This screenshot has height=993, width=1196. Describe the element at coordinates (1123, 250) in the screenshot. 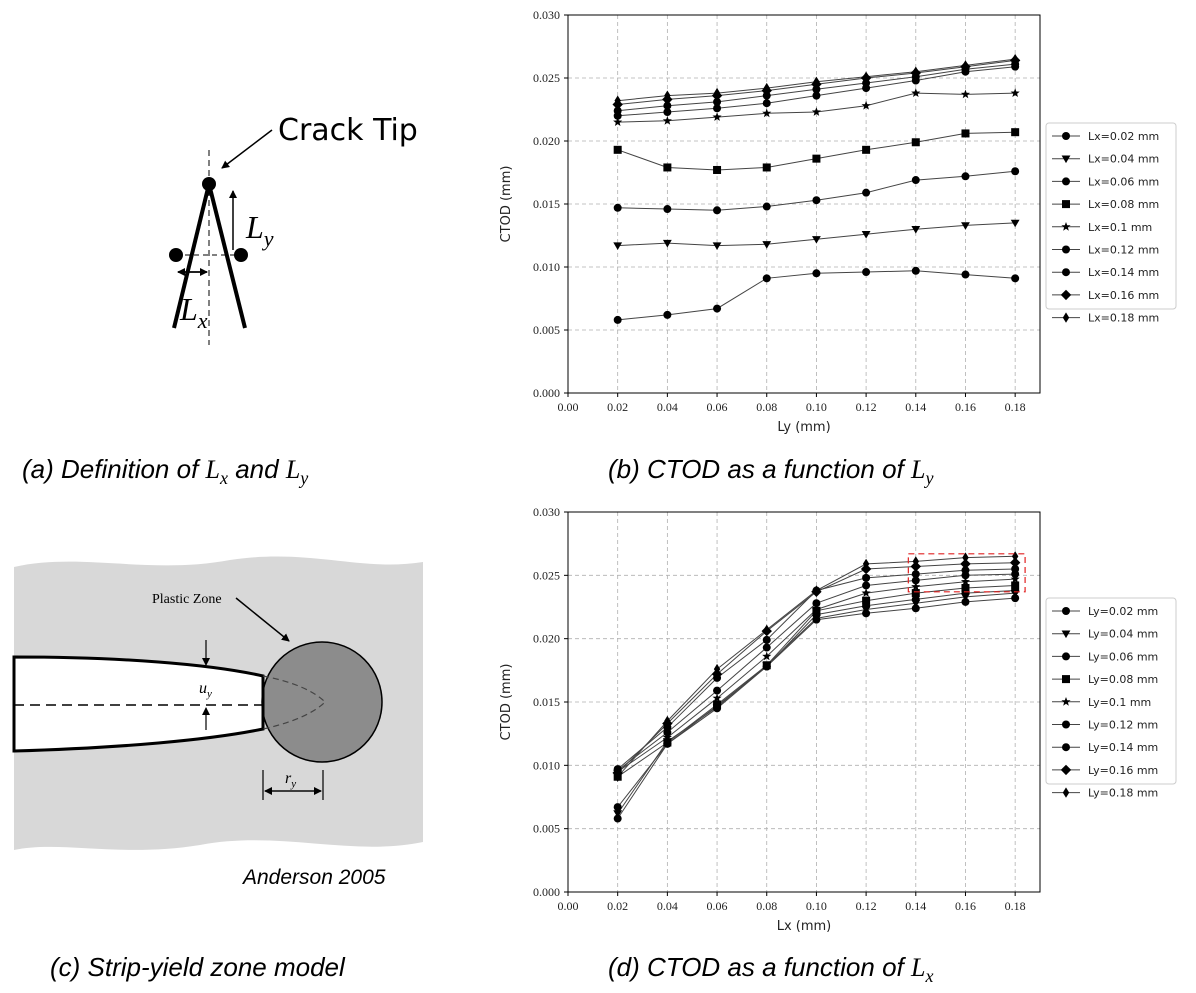

I see `legend-label: Lx=0.12 mm` at that location.